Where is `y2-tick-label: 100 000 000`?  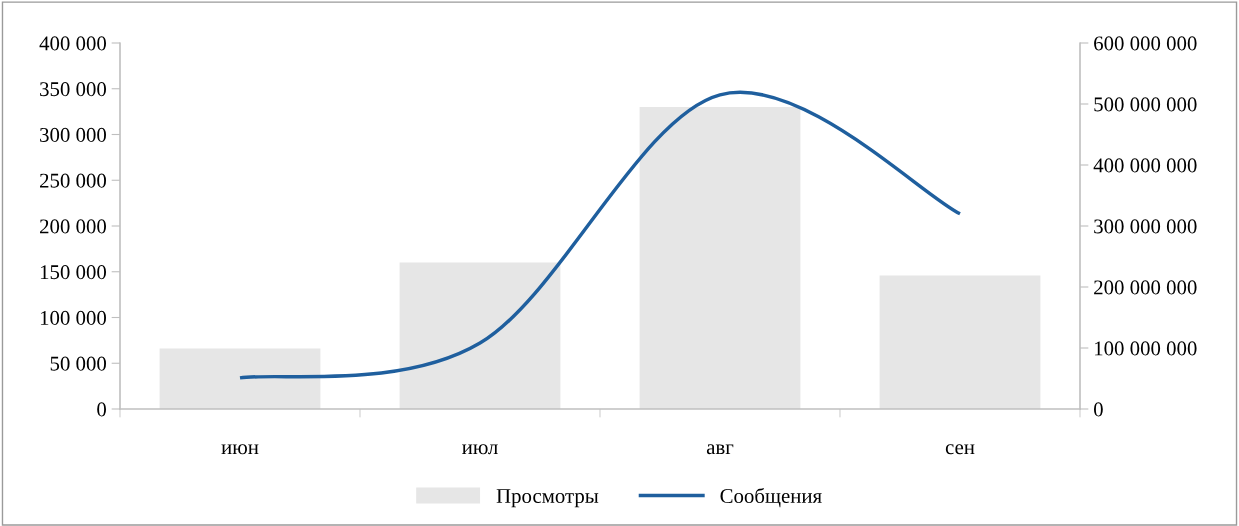 y2-tick-label: 100 000 000 is located at coordinates (1146, 348).